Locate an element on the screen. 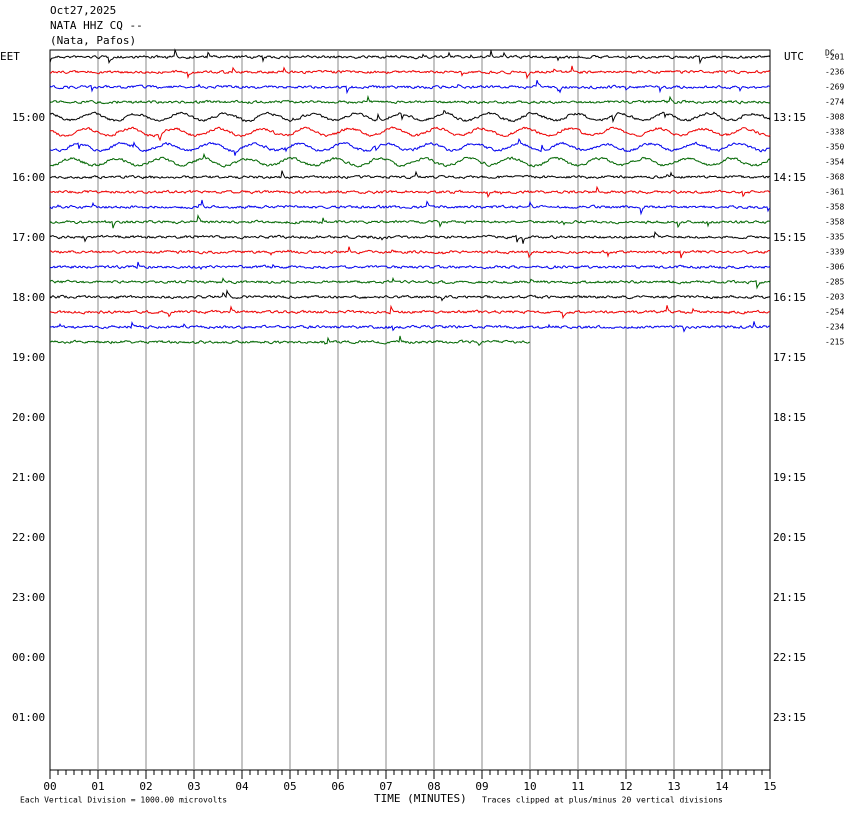  dc-offset: -234 is located at coordinates (834, 327).